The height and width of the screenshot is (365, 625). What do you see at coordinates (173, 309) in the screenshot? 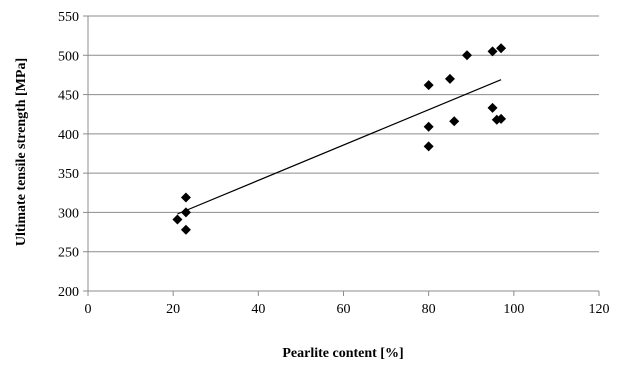
I see `x-tick-label: 20` at bounding box center [173, 309].